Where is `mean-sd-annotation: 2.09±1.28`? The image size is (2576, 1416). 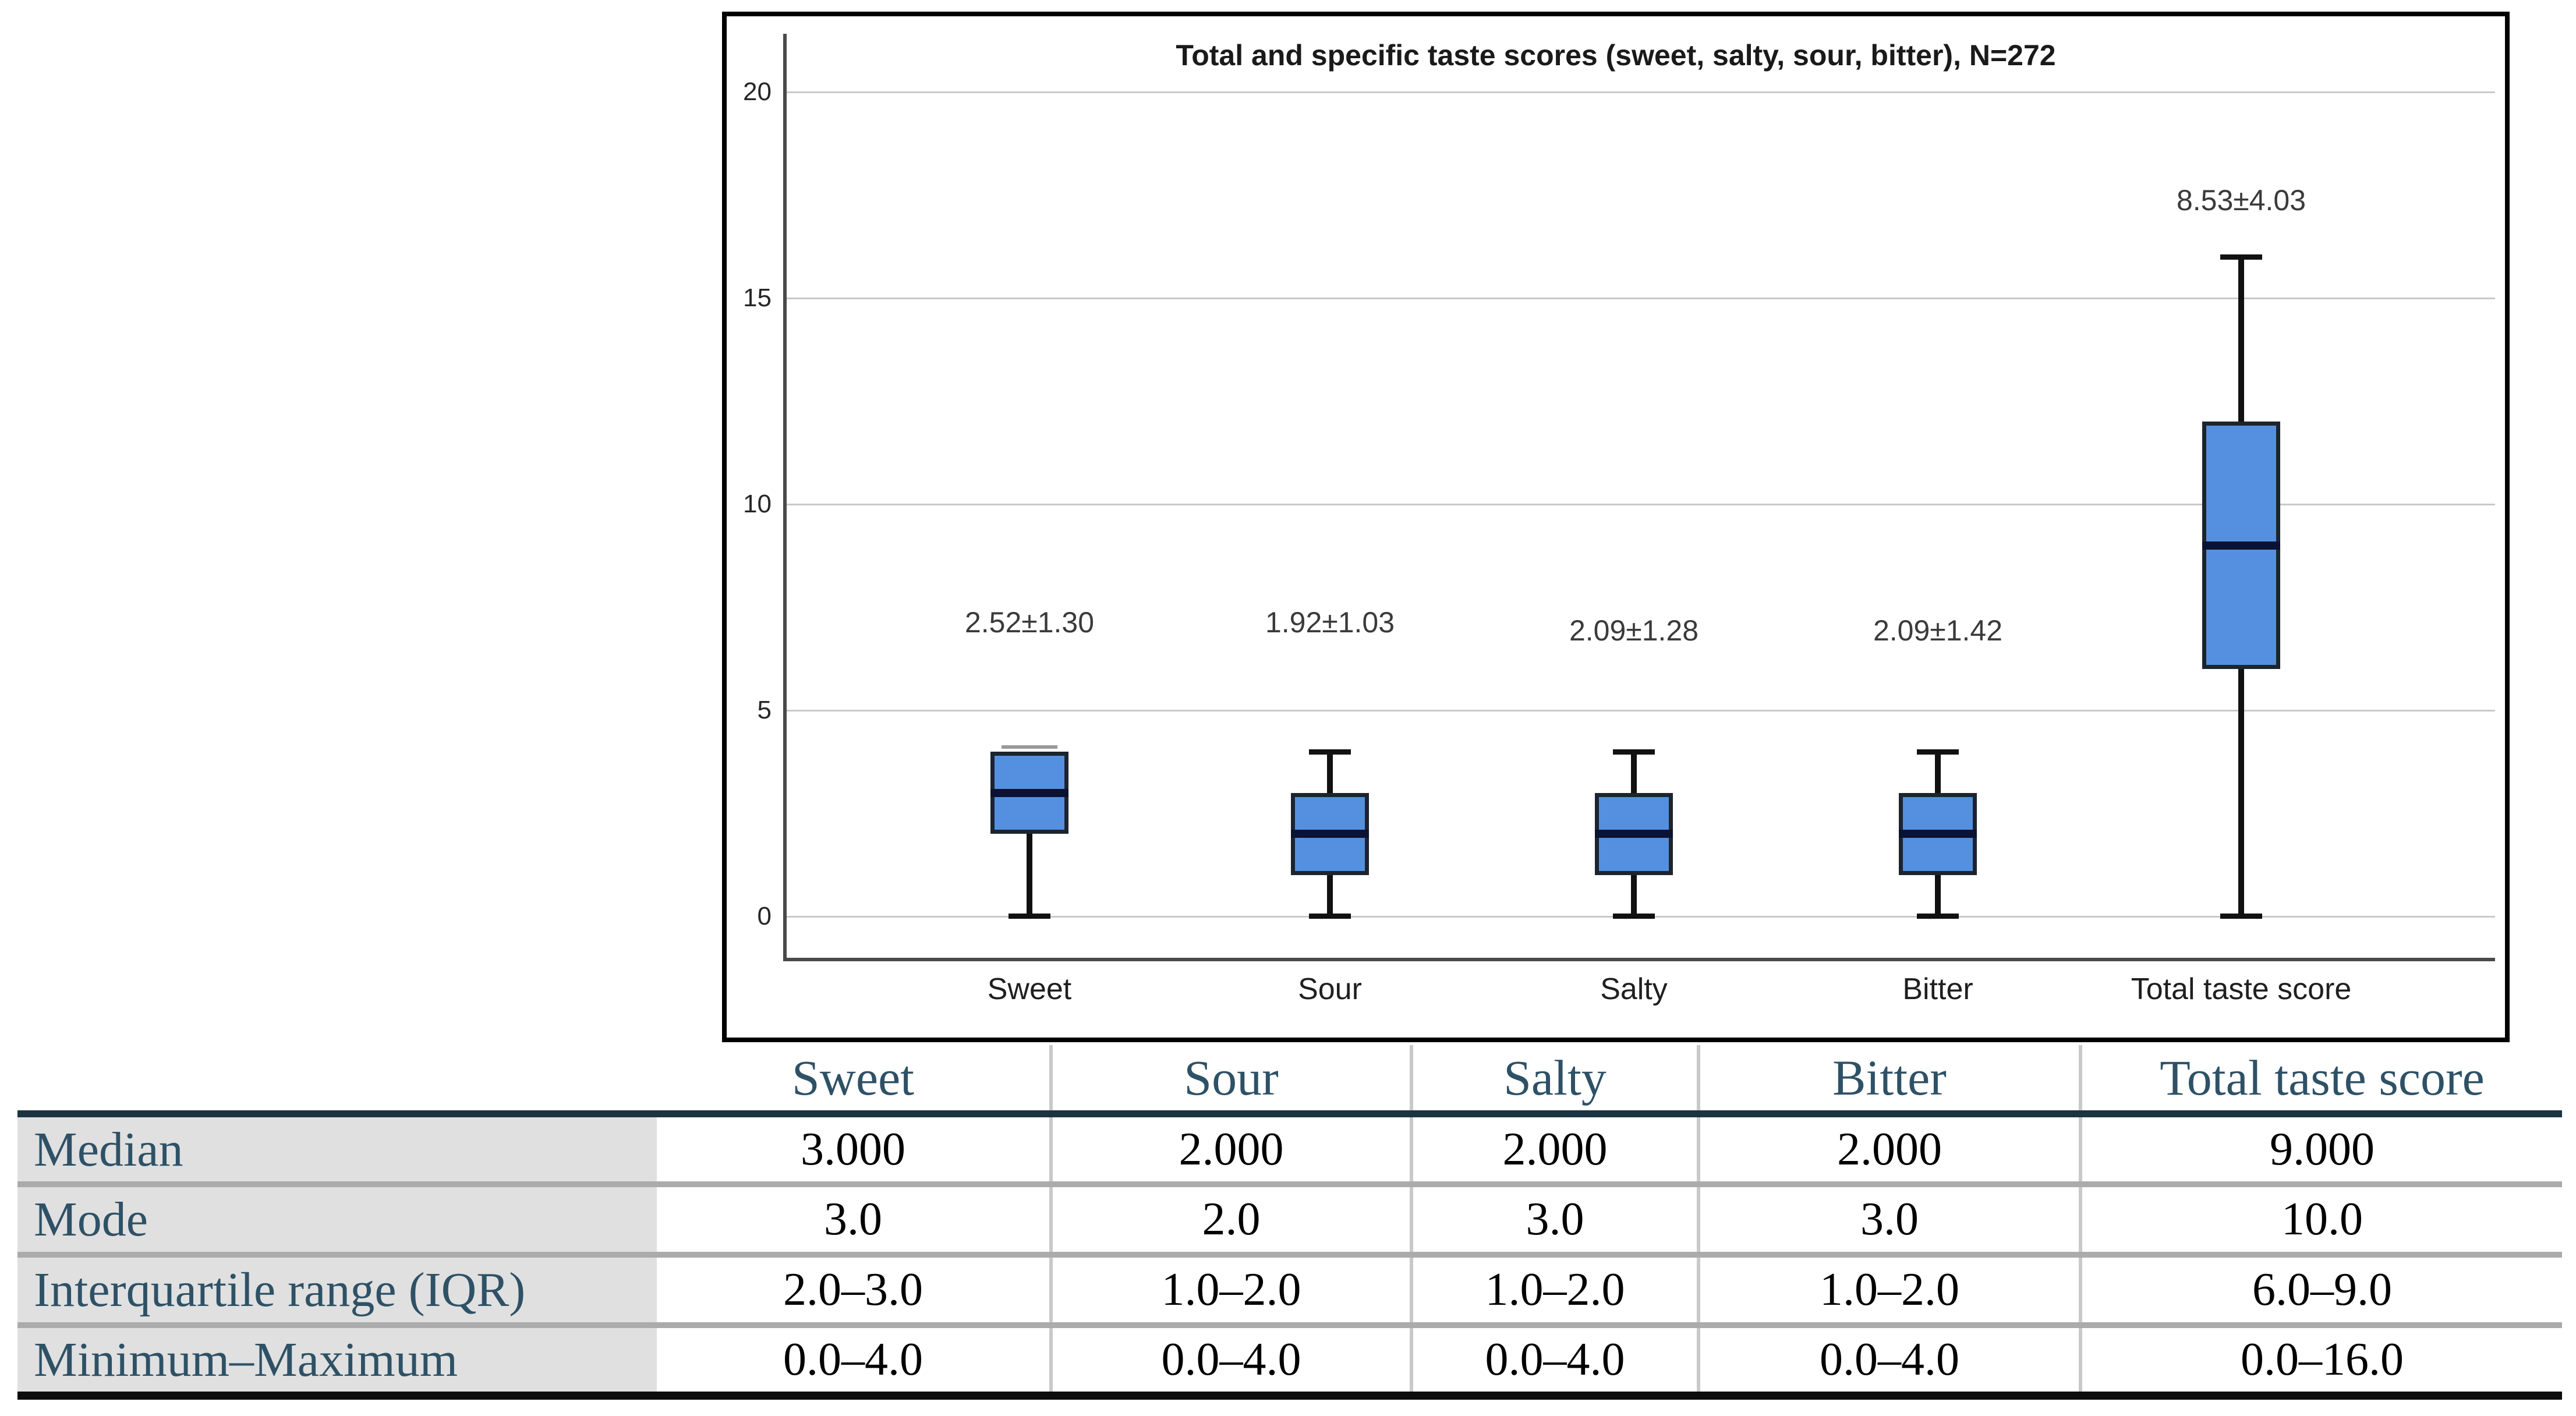 mean-sd-annotation: 2.09±1.28 is located at coordinates (1634, 630).